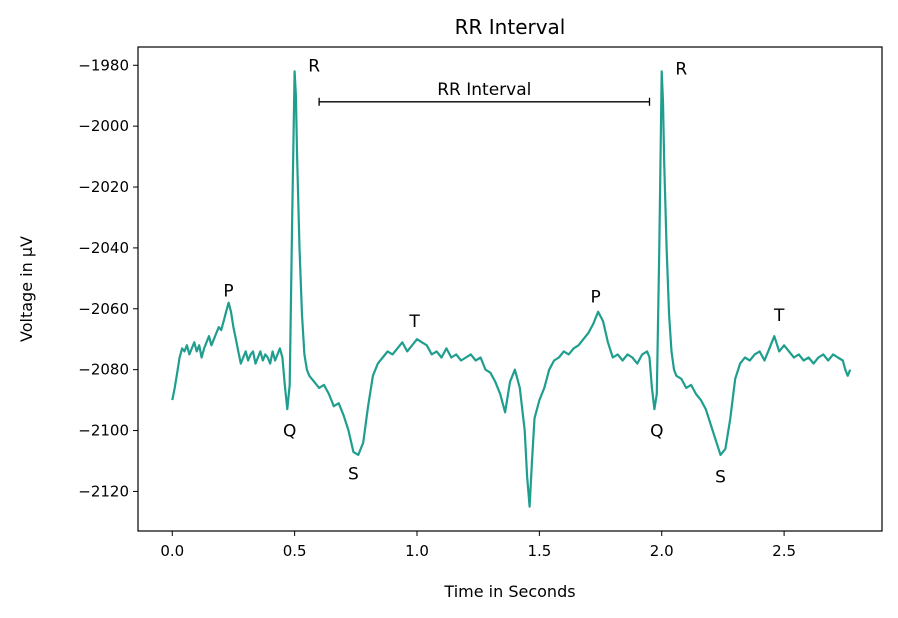 This screenshot has width=898, height=618. I want to click on y-tick-label: −2000, so click(103, 126).